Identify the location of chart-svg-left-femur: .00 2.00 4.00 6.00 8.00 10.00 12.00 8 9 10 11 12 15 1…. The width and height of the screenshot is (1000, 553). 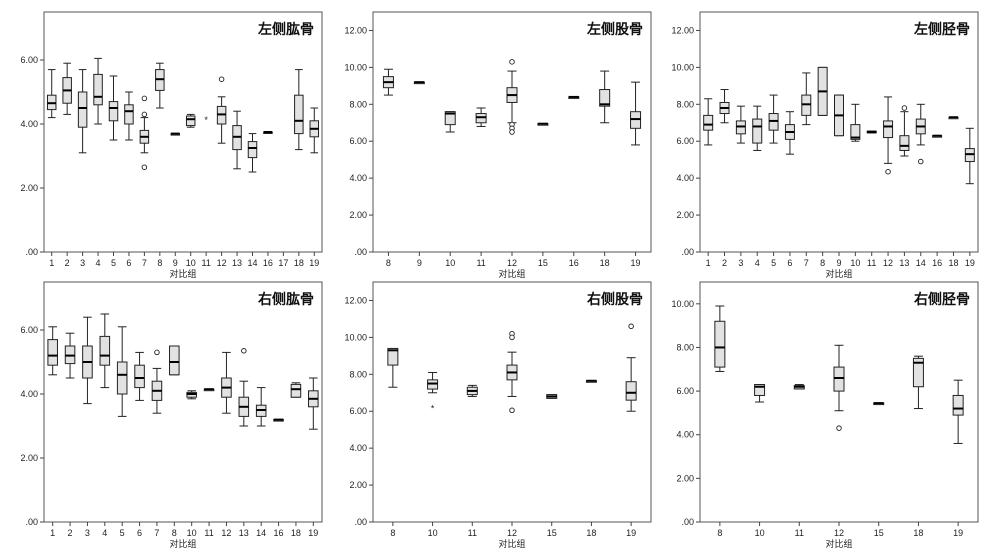
(498, 144).